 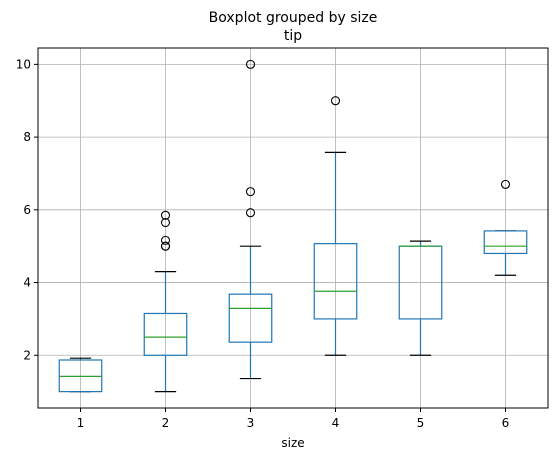 I want to click on y-tick-label: 10, so click(x=23, y=64).